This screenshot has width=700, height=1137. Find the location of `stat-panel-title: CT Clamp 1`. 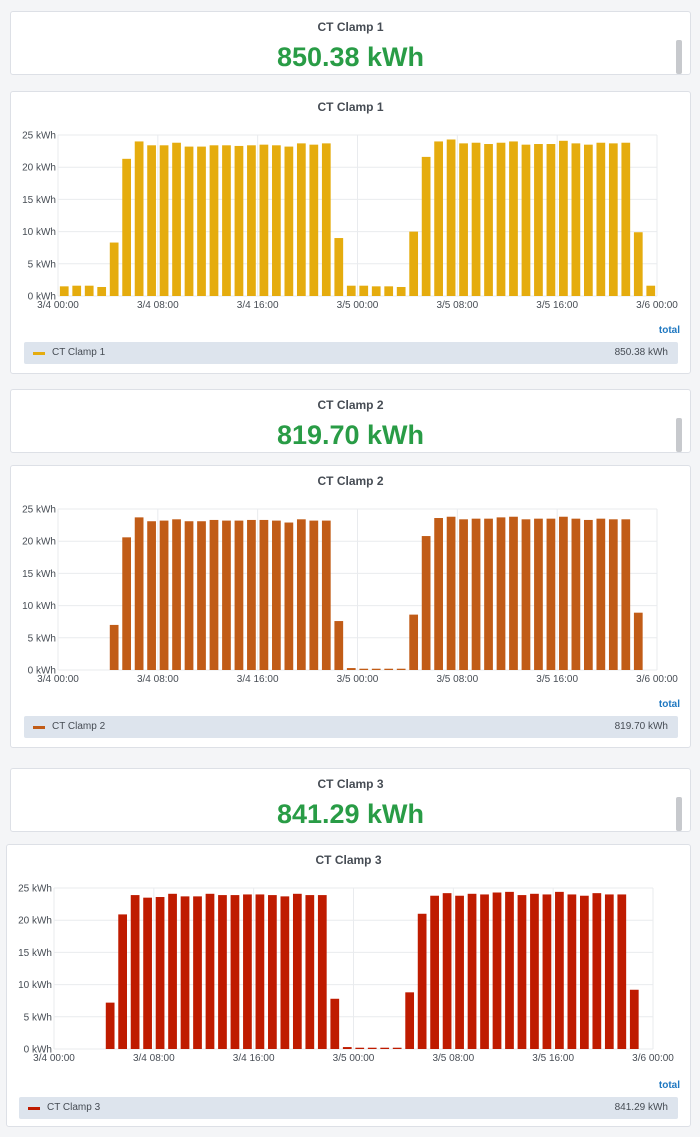

stat-panel-title: CT Clamp 1 is located at coordinates (350, 27).